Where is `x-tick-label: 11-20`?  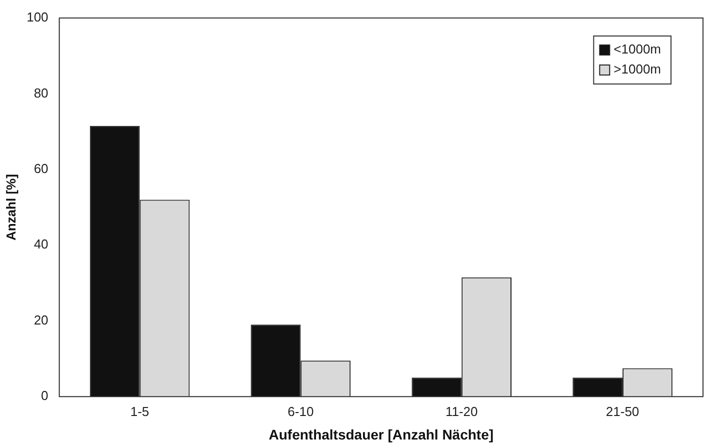
x-tick-label: 11-20 is located at coordinates (461, 411).